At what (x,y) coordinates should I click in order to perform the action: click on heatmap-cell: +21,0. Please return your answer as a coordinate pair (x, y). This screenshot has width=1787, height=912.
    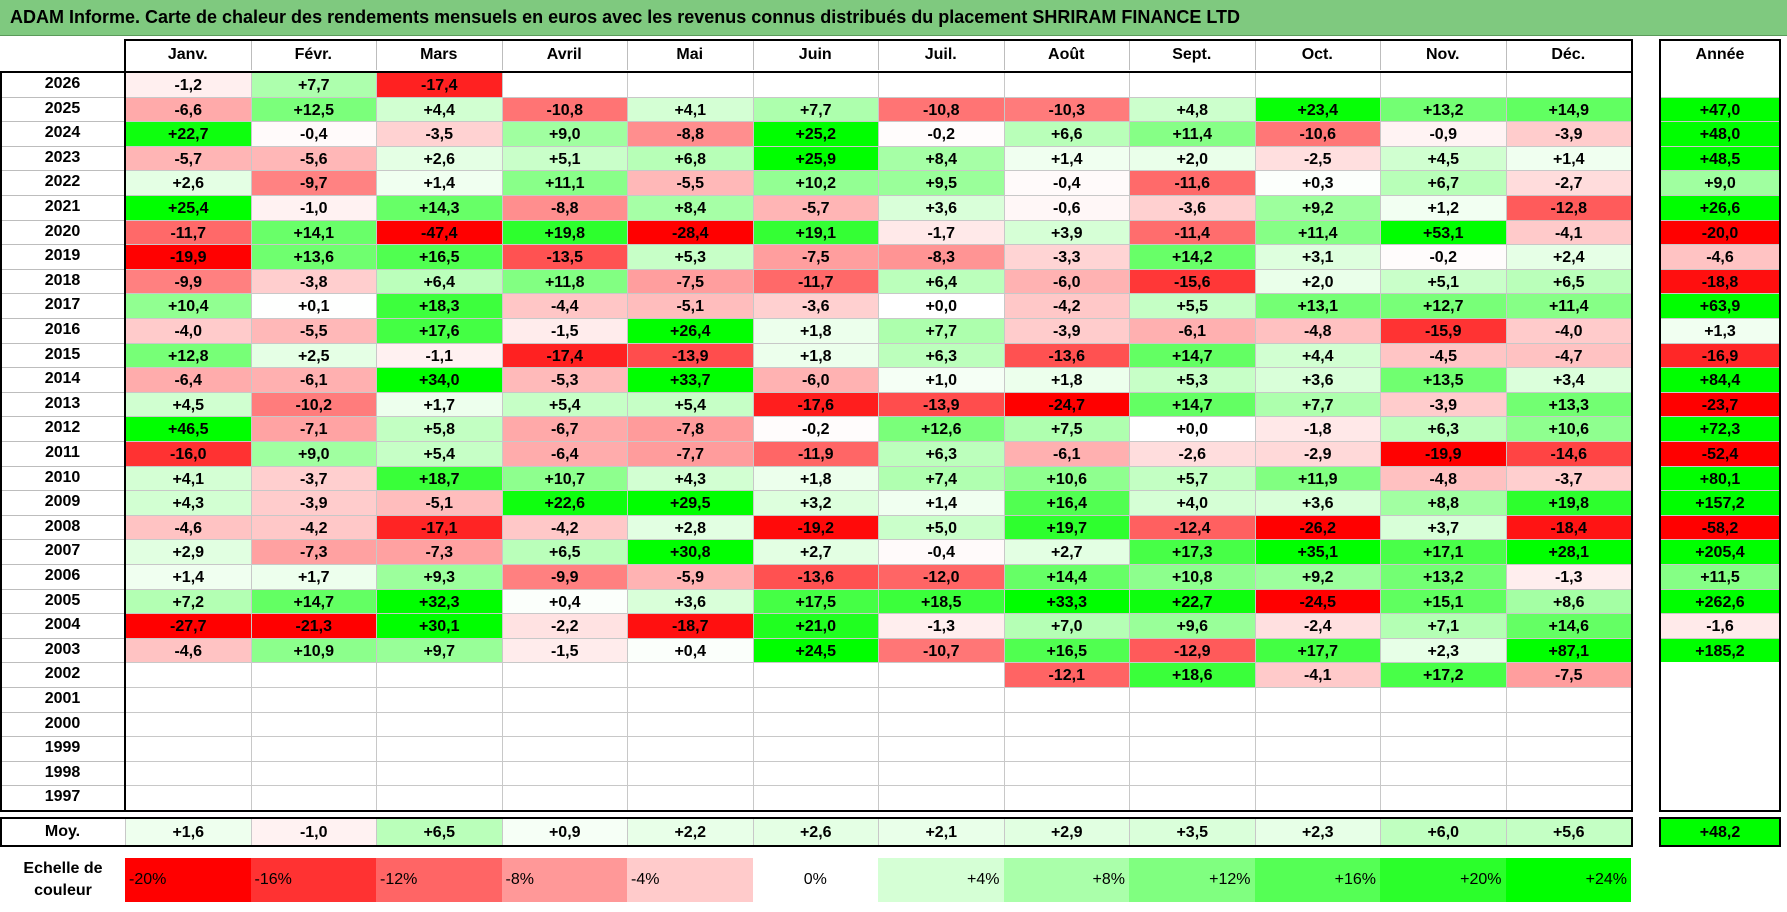
    Looking at the image, I should click on (815, 626).